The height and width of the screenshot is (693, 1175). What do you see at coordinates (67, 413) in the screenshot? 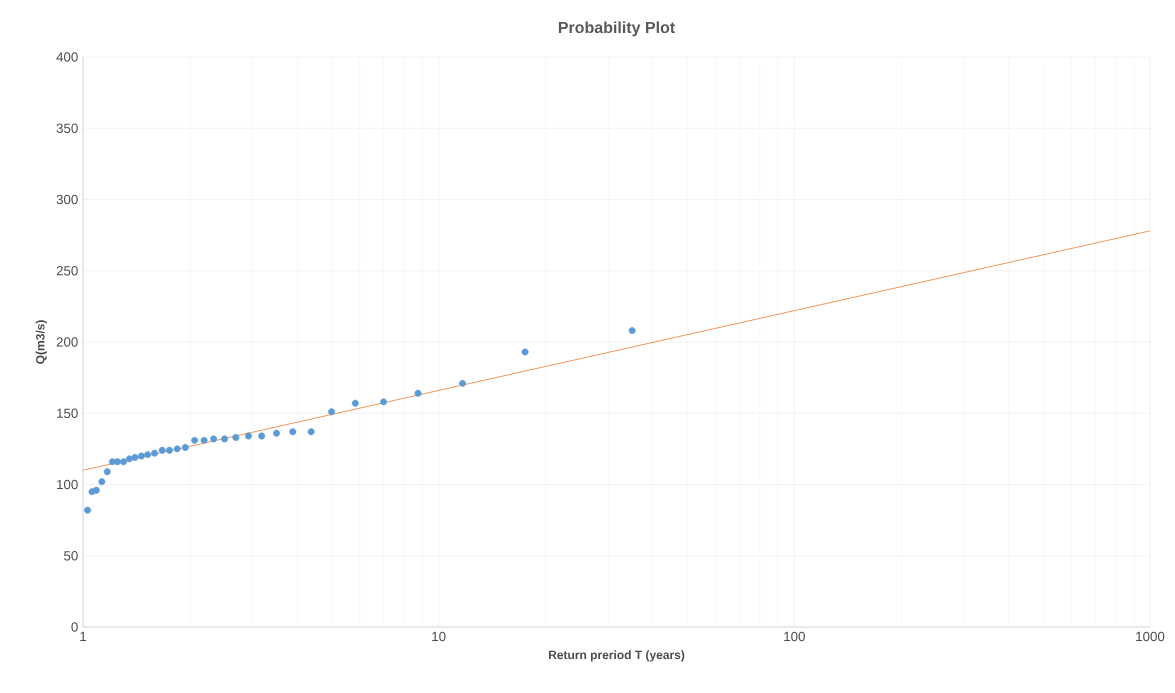
I see `y-tick-label: 150` at bounding box center [67, 413].